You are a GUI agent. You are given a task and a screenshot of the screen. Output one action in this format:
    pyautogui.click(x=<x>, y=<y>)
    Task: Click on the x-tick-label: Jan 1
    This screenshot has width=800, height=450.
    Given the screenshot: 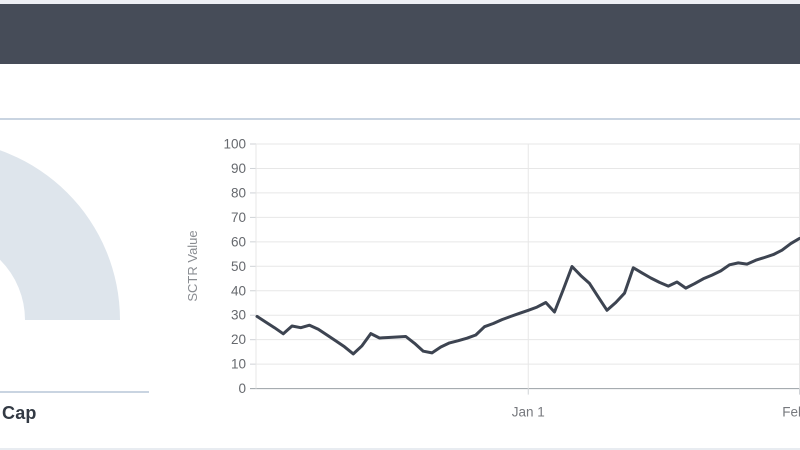 What is the action you would take?
    pyautogui.click(x=528, y=412)
    